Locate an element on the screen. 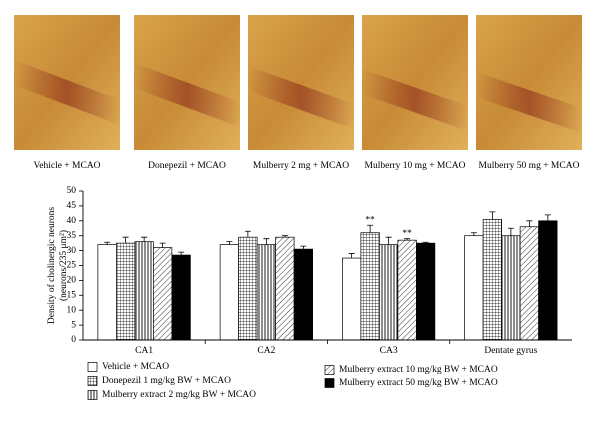 The image size is (600, 421). y-tick-label: 10 is located at coordinates (72, 310).